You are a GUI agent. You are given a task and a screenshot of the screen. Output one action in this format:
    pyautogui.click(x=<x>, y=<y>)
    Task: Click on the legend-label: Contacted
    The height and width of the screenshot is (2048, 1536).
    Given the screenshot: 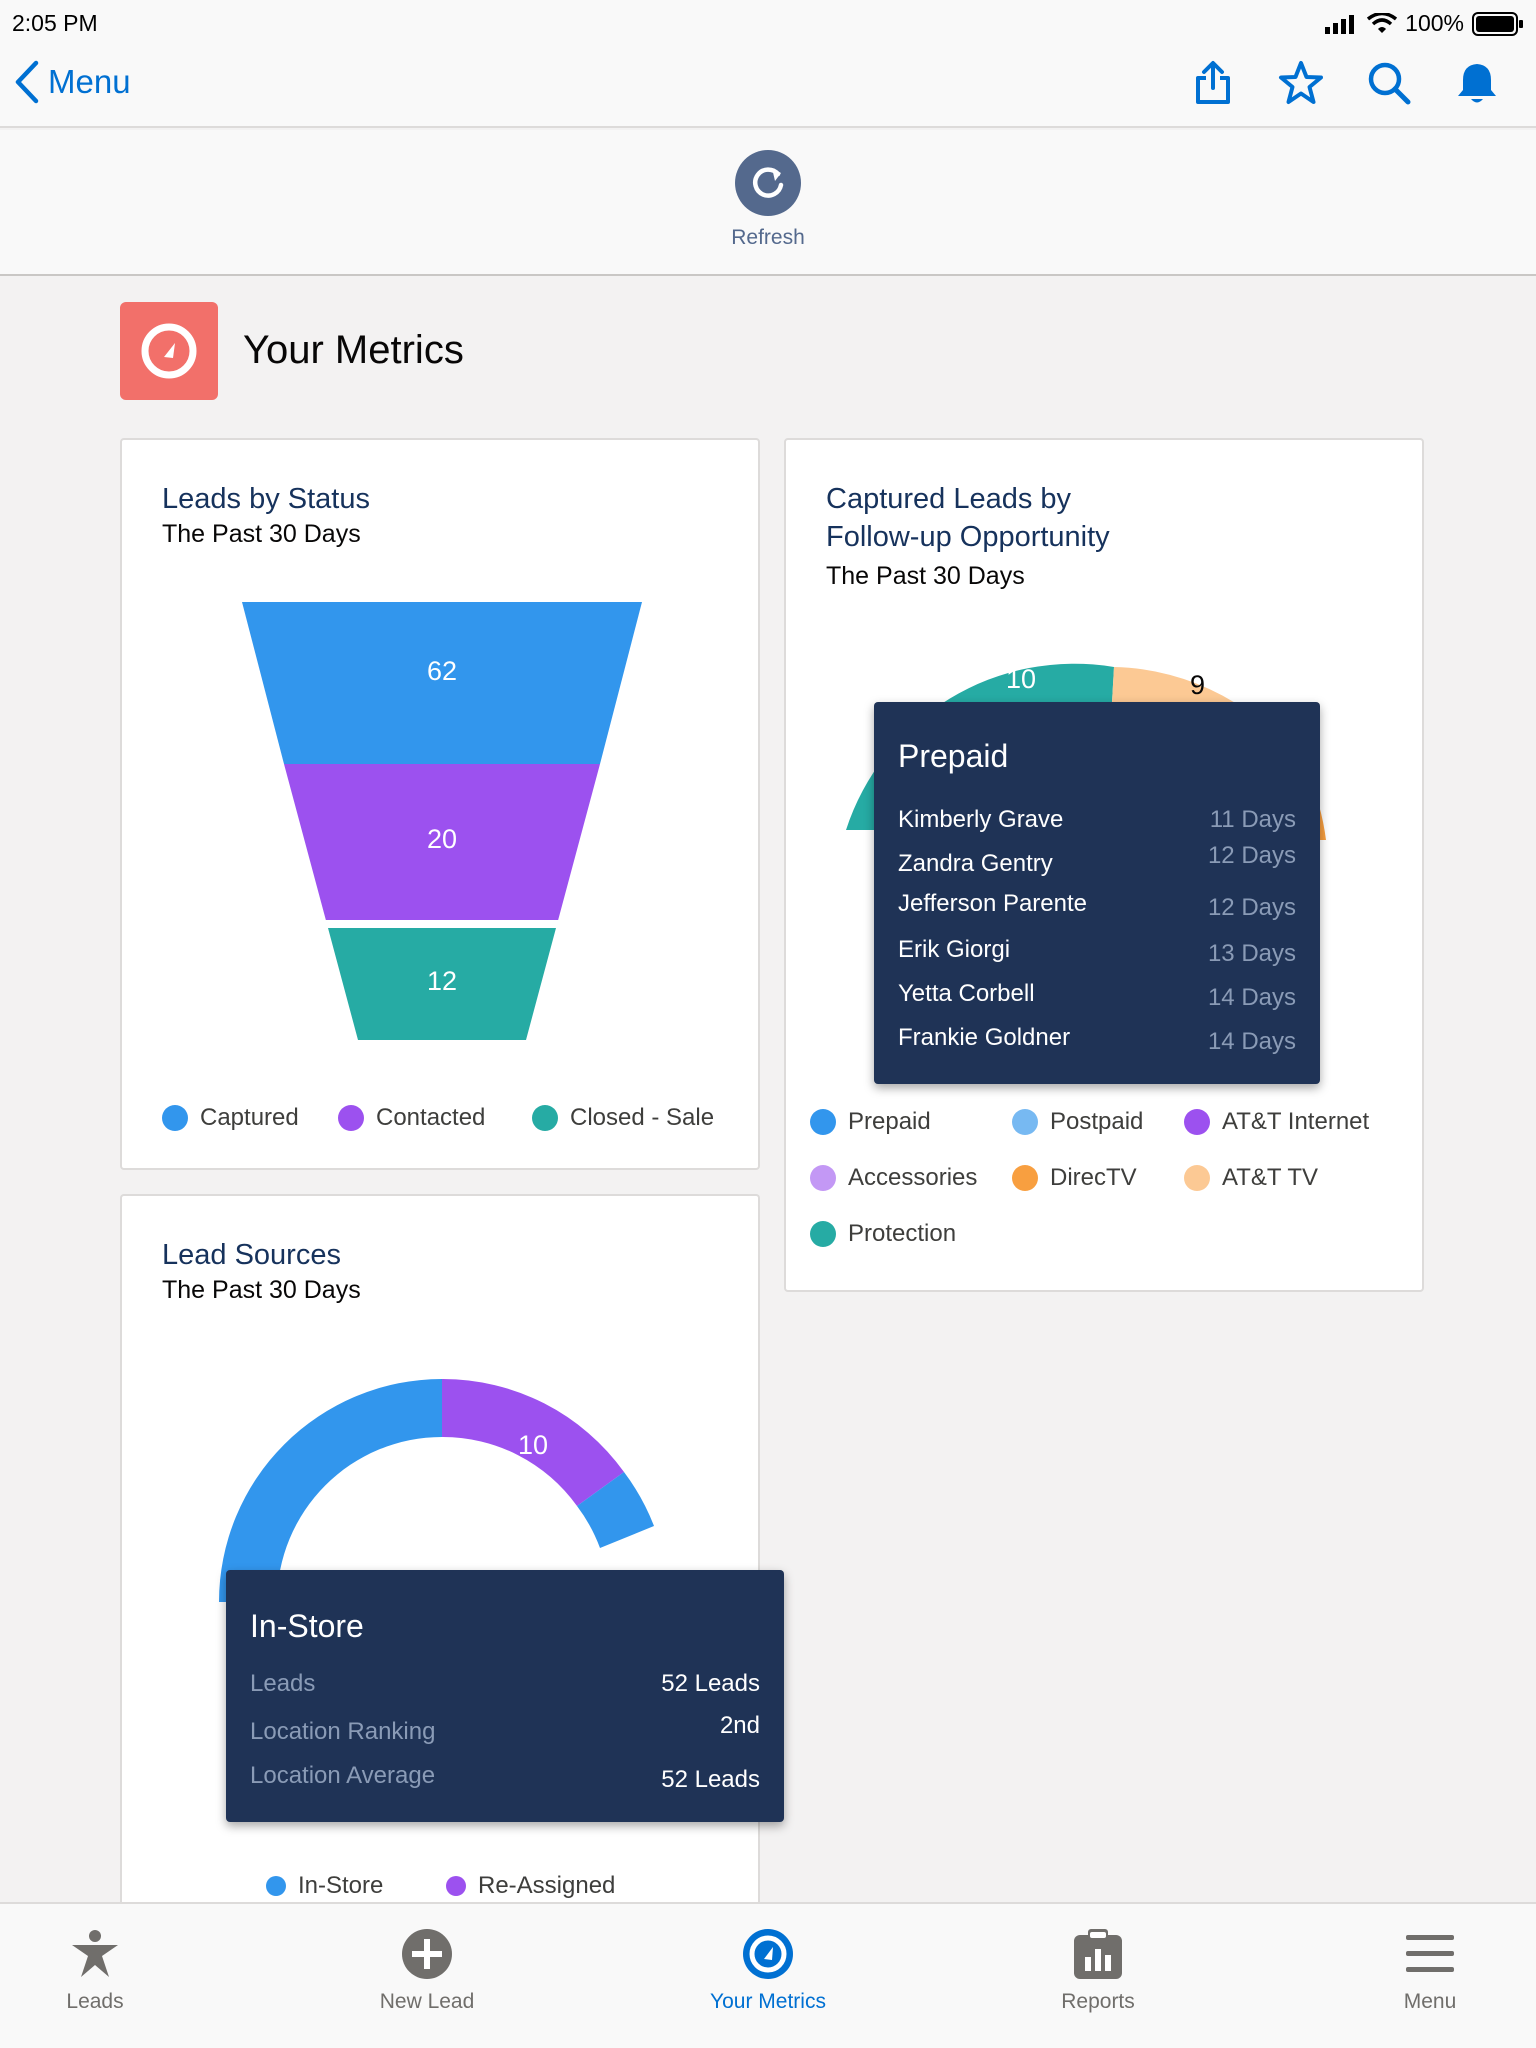 What is the action you would take?
    pyautogui.click(x=431, y=1117)
    